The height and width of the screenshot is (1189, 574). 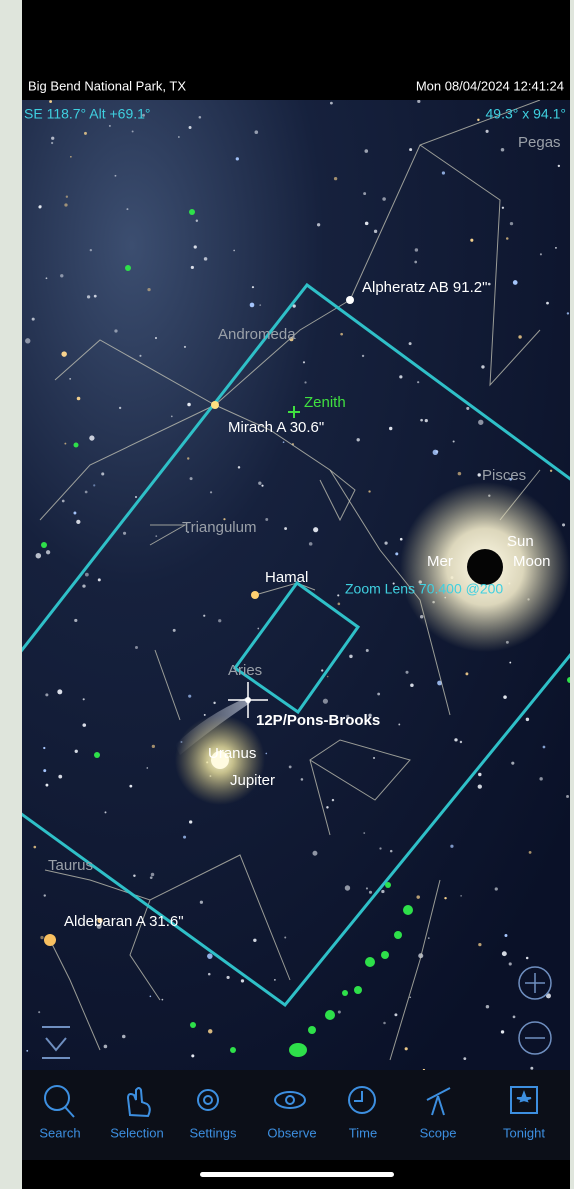 What do you see at coordinates (535, 1038) in the screenshot?
I see `zoom-out` at bounding box center [535, 1038].